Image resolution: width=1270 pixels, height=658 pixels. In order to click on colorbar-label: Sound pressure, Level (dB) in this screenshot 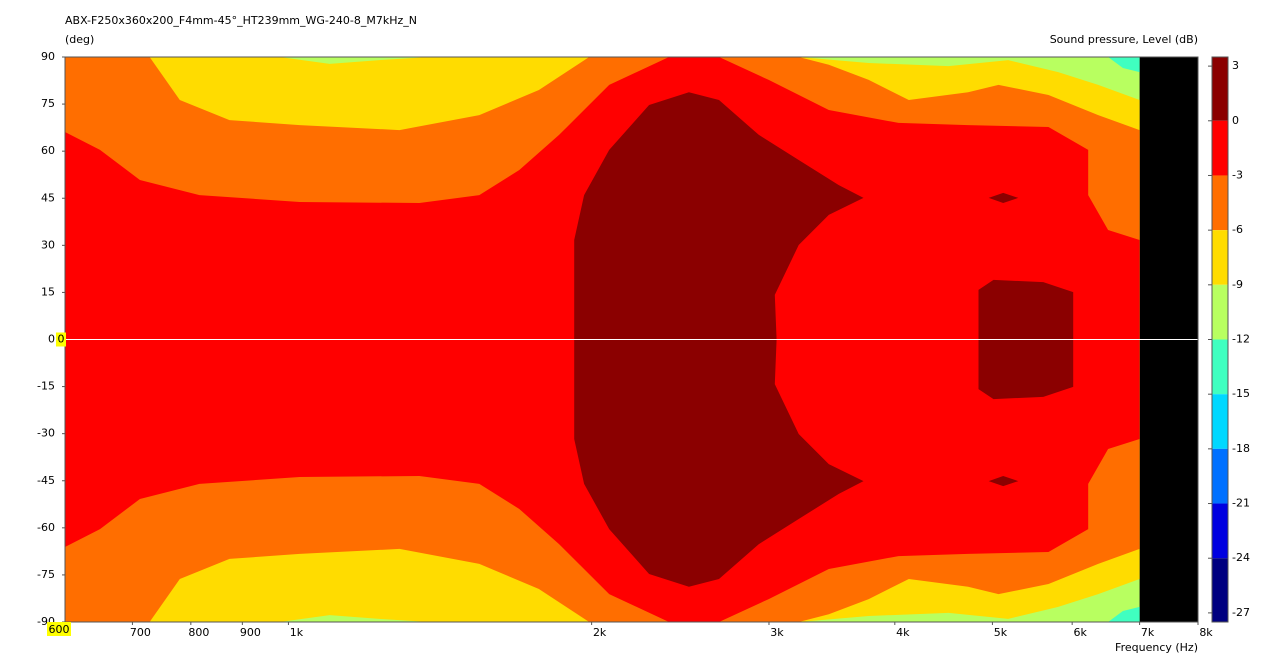, I will do `click(1124, 39)`.